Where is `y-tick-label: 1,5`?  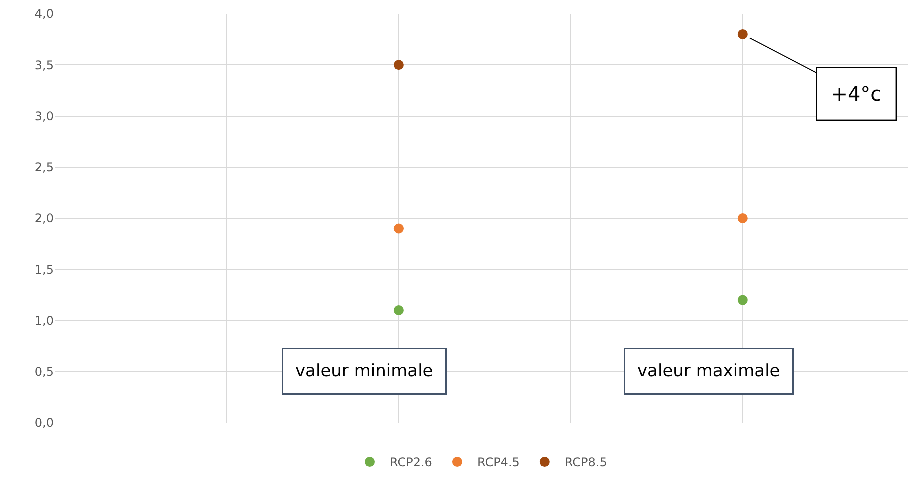 y-tick-label: 1,5 is located at coordinates (44, 269).